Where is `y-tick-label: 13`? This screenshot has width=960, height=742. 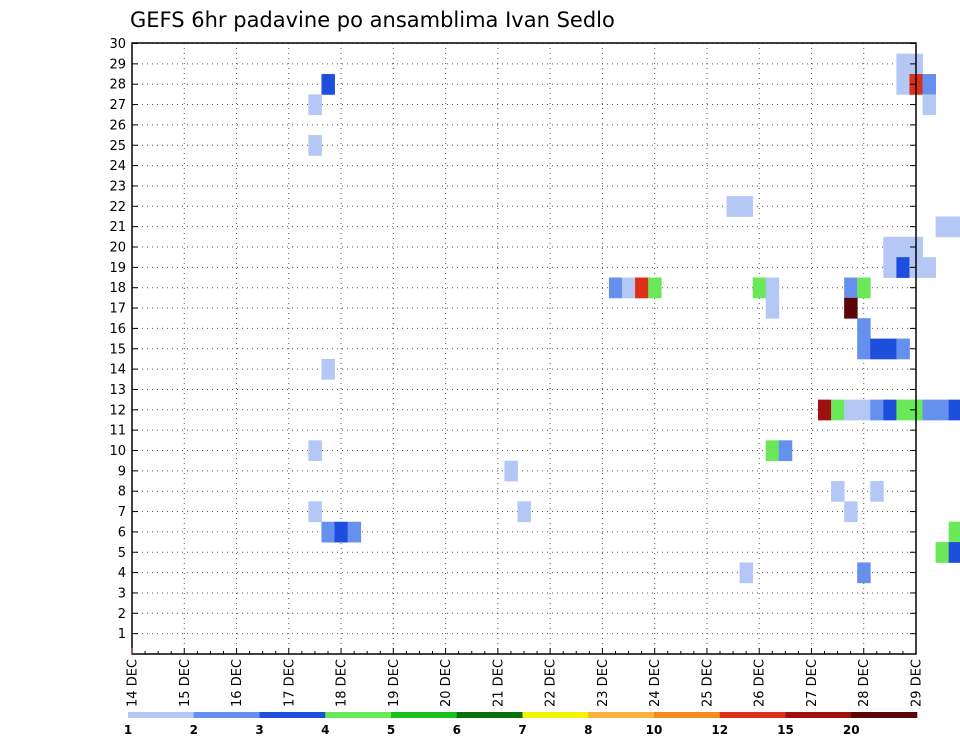
y-tick-label: 13 is located at coordinates (117, 390).